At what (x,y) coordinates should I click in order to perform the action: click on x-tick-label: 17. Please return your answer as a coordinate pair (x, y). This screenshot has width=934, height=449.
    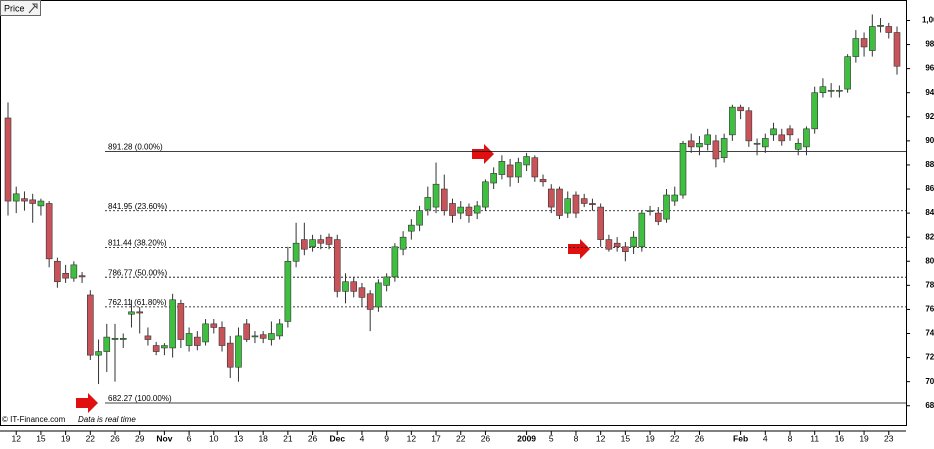
    Looking at the image, I should click on (436, 438).